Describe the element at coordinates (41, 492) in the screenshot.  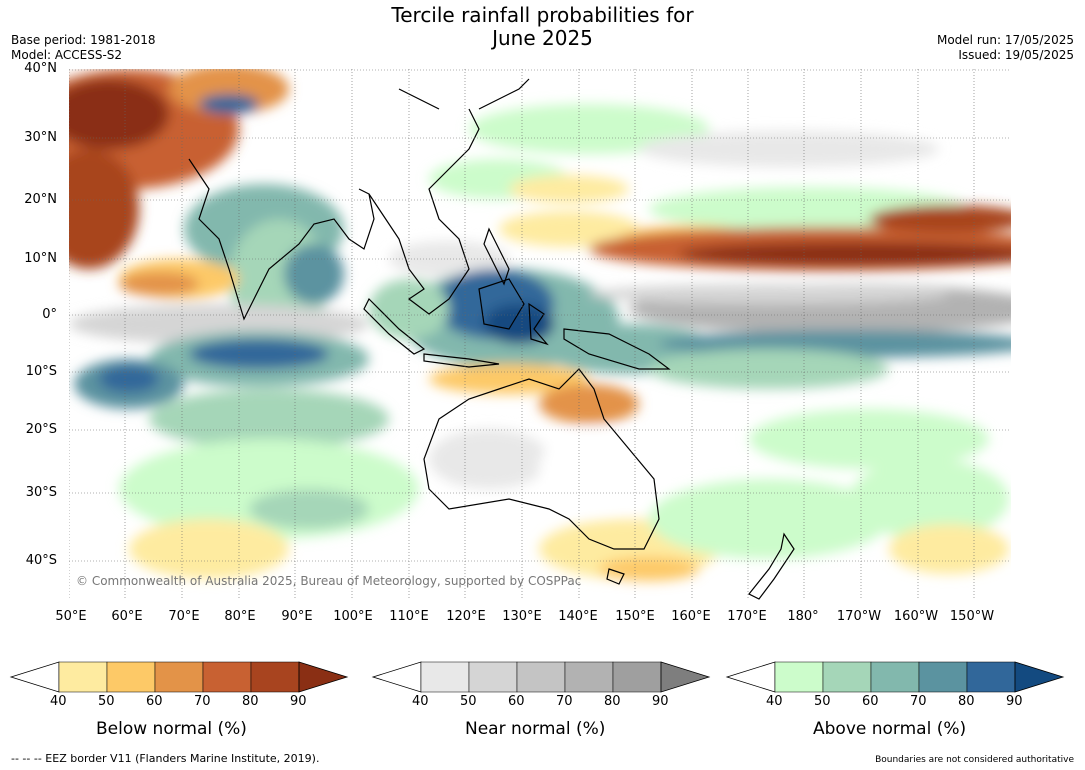
I see `lat-label: 30°S` at that location.